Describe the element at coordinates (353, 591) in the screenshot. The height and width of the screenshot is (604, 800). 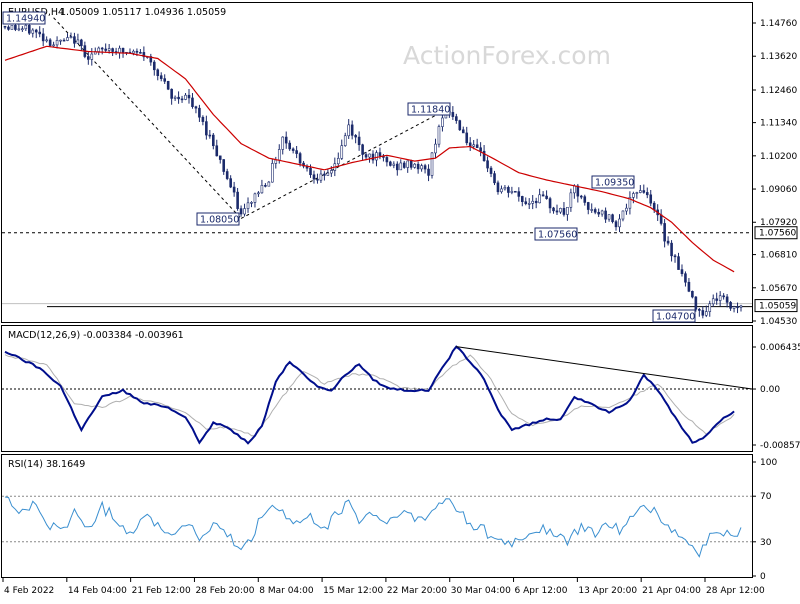
I see `x-tick-label: 15 Mar 12:00` at that location.